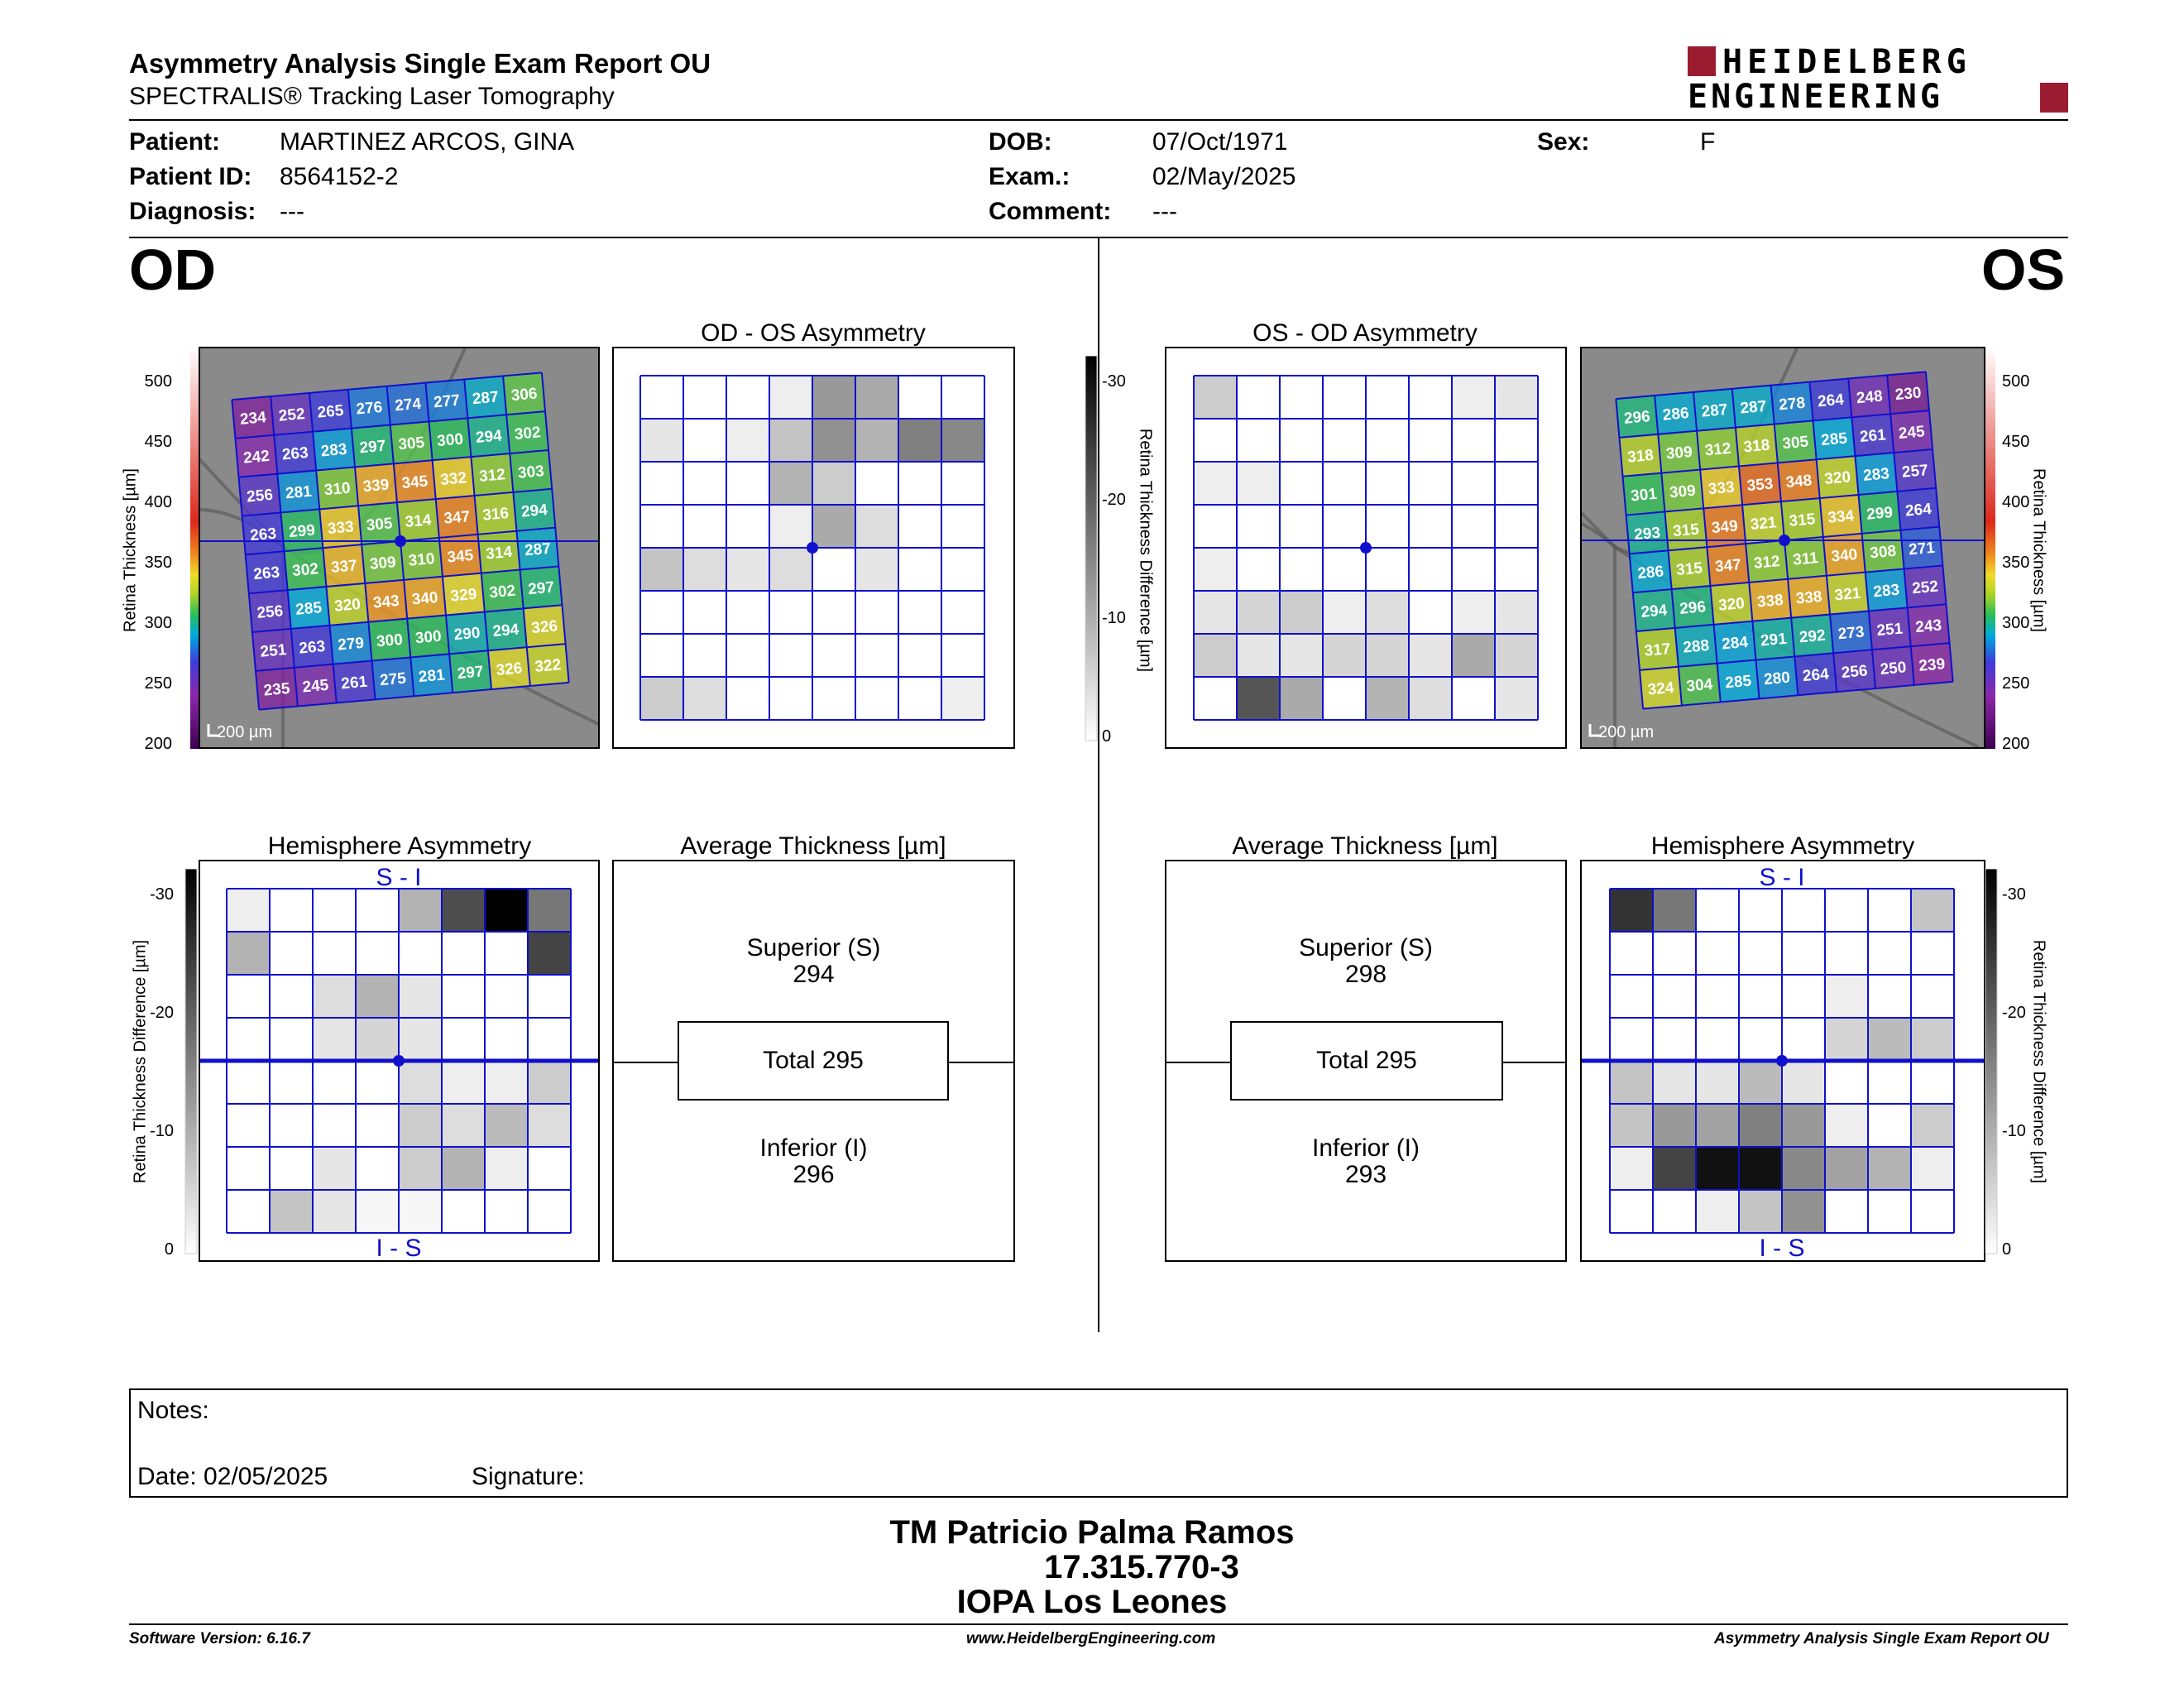  I want to click on od-hscale-bar, so click(191, 1061).